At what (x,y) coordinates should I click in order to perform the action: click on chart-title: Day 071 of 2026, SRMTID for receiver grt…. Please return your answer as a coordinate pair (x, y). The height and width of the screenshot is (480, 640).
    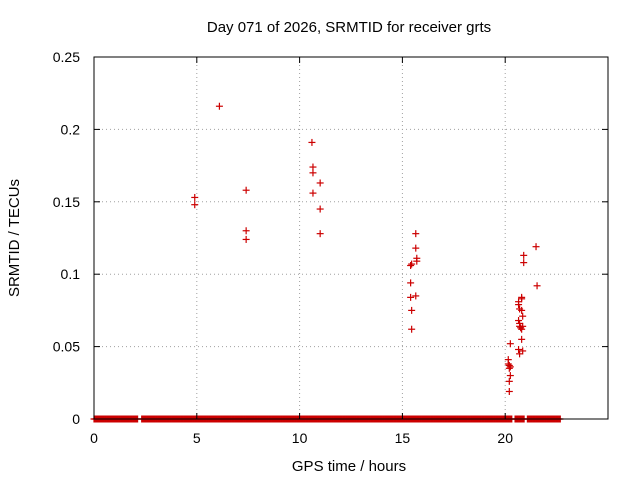
    Looking at the image, I should click on (349, 27).